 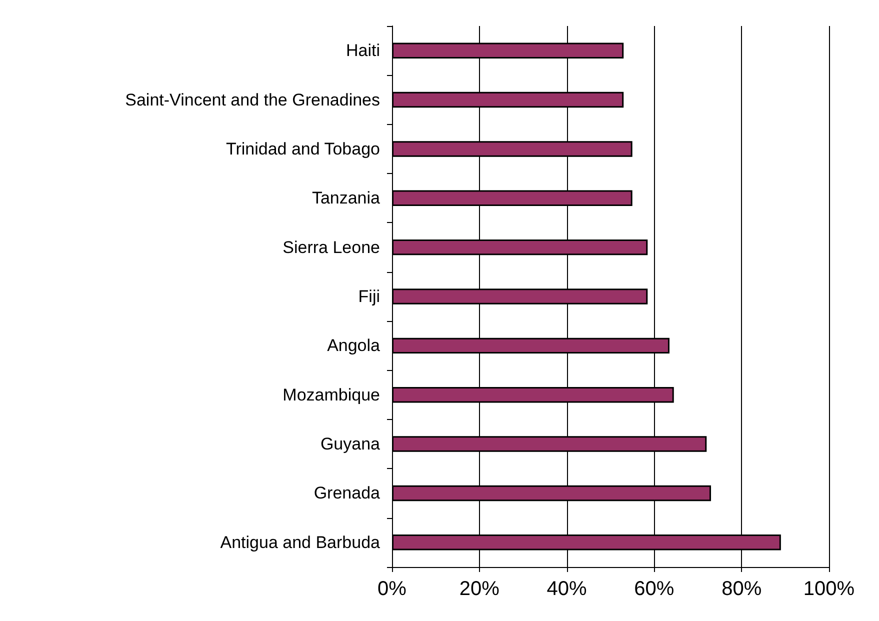 What do you see at coordinates (829, 589) in the screenshot?
I see `x-tick-label: 100%` at bounding box center [829, 589].